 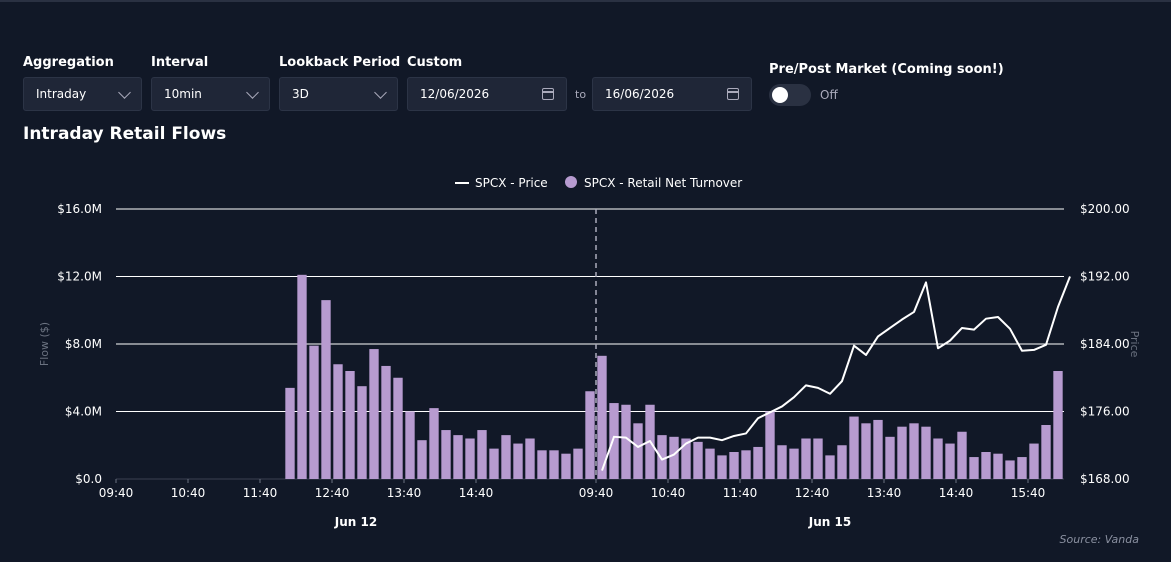 I want to click on prepost-toggle, so click(x=790, y=95).